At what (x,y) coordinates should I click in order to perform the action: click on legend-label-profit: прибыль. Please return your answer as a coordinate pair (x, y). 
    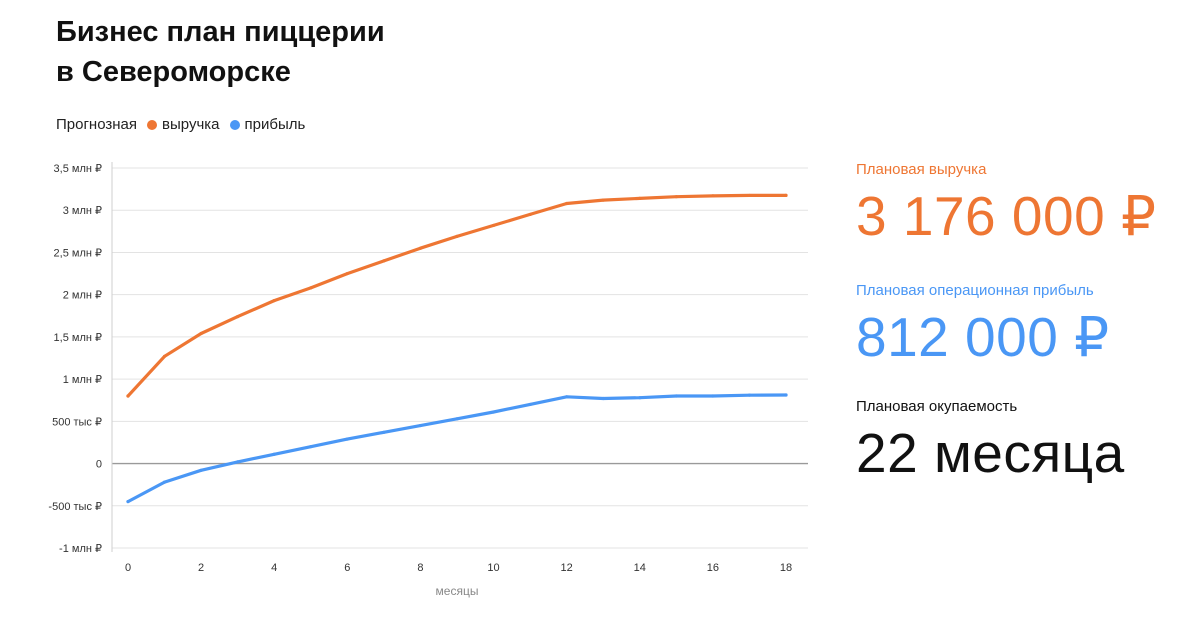
    Looking at the image, I should click on (275, 124).